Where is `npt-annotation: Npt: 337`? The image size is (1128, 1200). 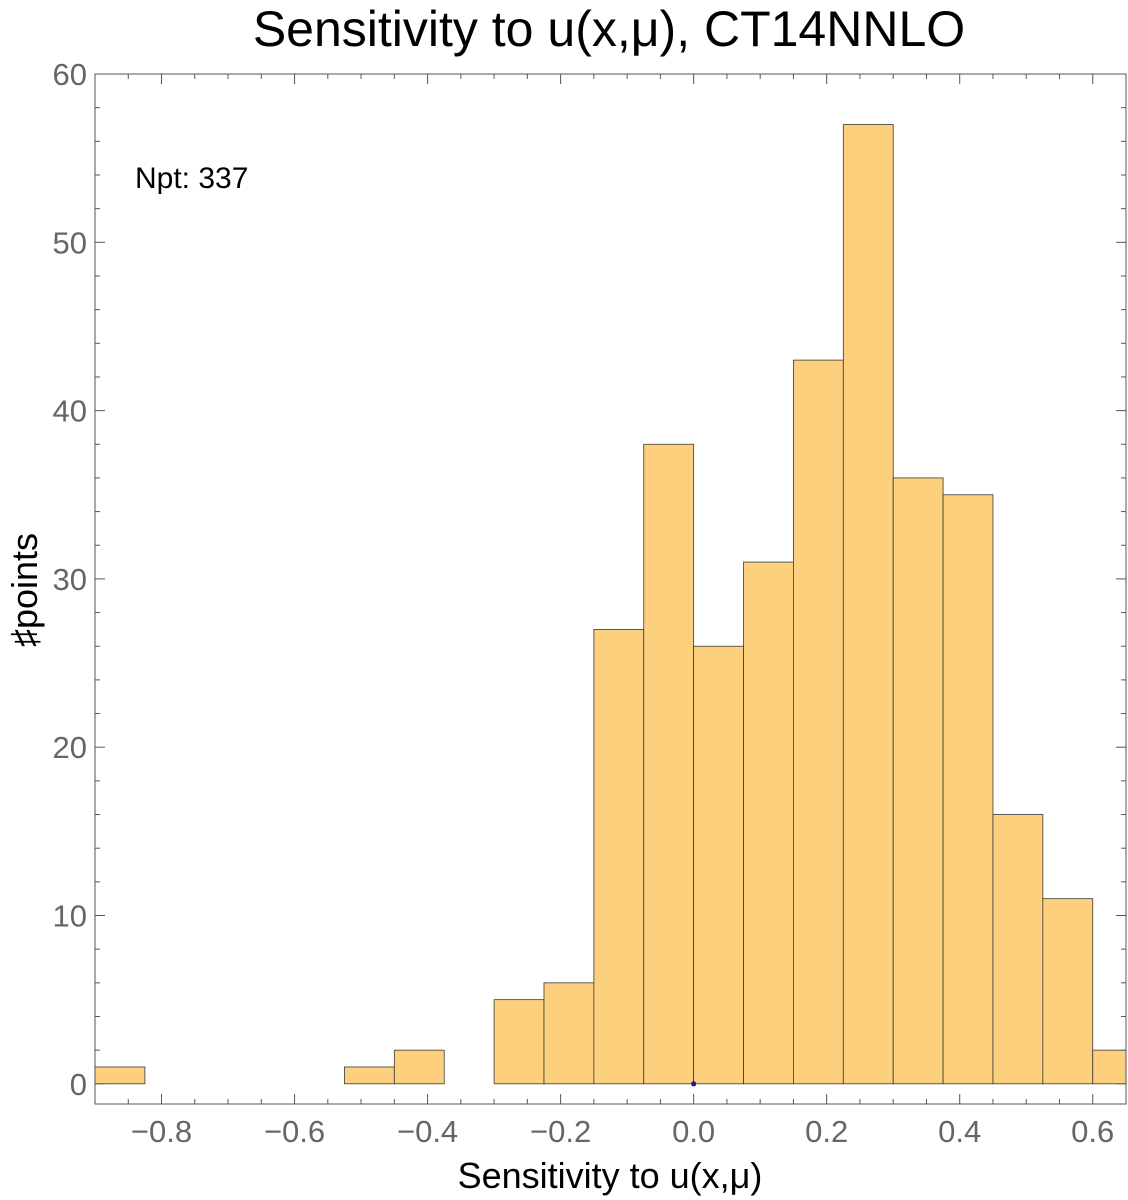 npt-annotation: Npt: 337 is located at coordinates (191, 178).